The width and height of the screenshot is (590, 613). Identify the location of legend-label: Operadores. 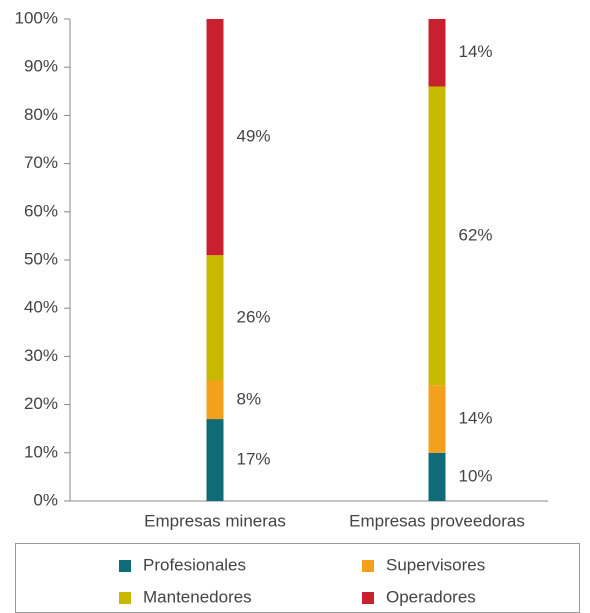
(431, 596).